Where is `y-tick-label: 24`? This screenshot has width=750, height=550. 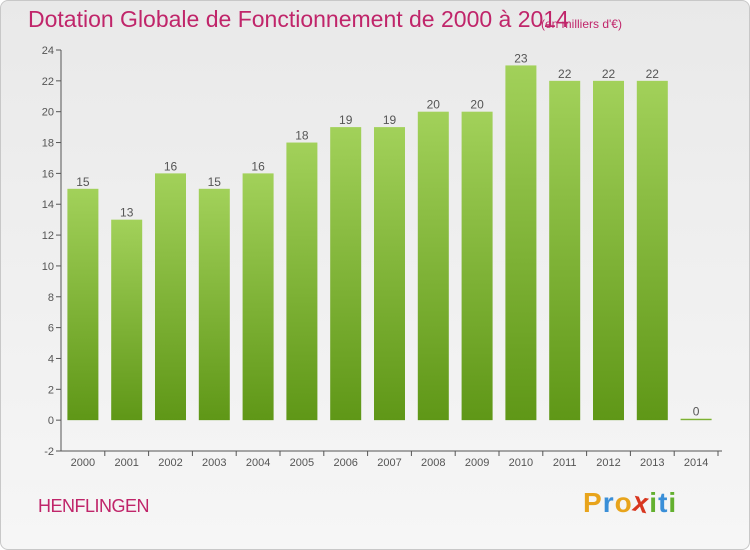 y-tick-label: 24 is located at coordinates (48, 51).